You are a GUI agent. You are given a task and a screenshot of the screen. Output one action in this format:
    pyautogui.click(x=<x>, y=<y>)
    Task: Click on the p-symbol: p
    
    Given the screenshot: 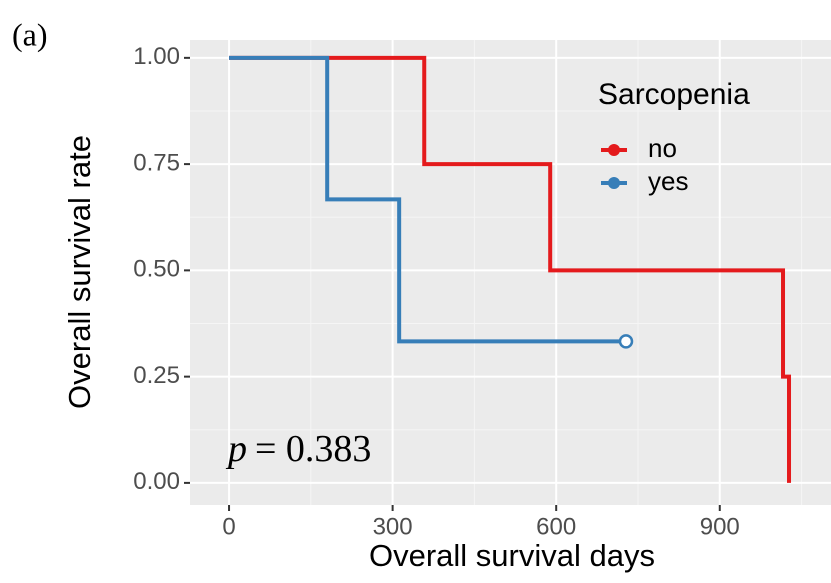 What is the action you would take?
    pyautogui.click(x=236, y=449)
    